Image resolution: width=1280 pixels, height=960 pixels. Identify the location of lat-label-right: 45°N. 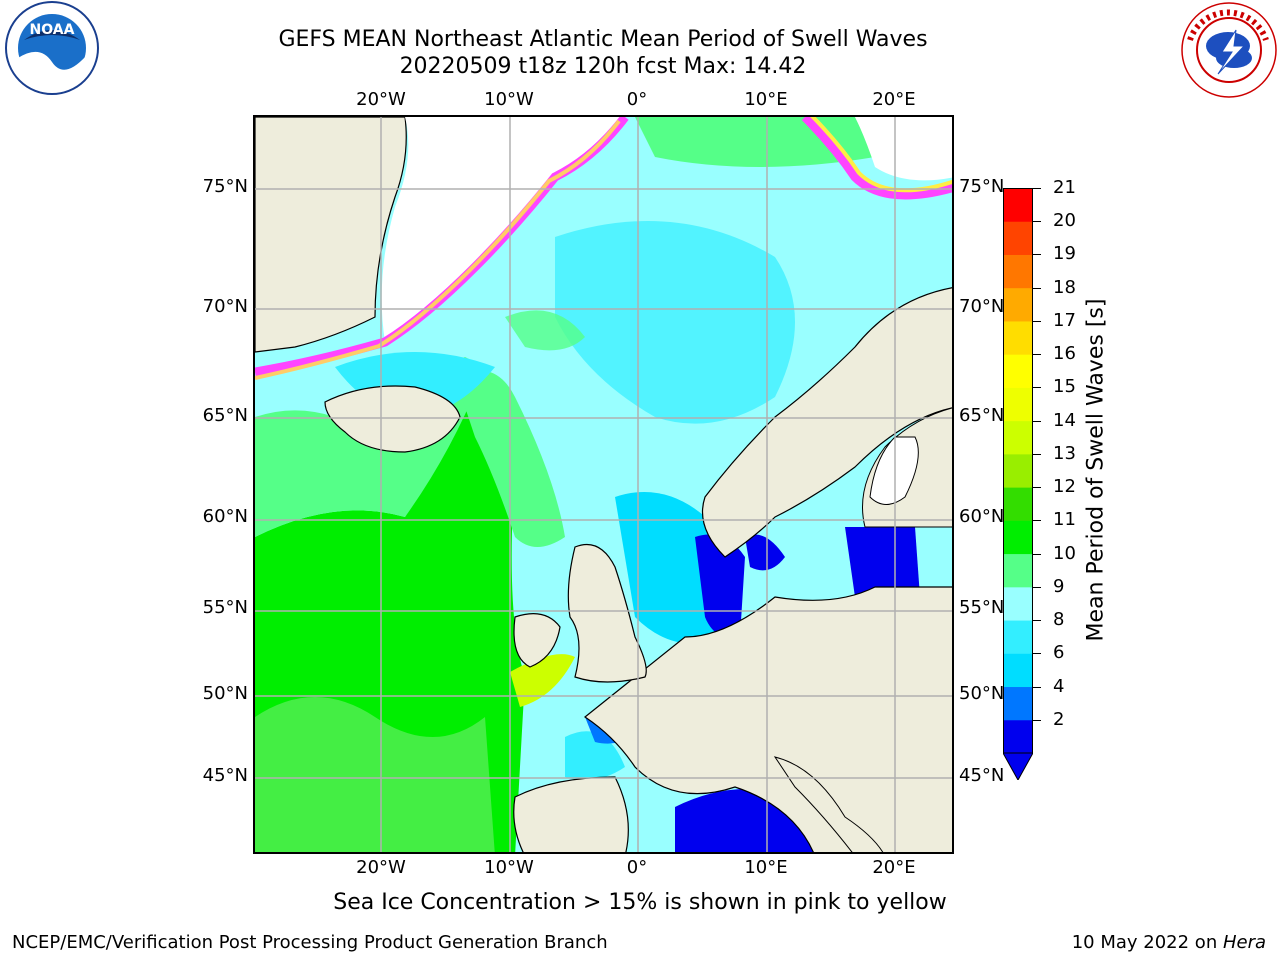
(982, 775).